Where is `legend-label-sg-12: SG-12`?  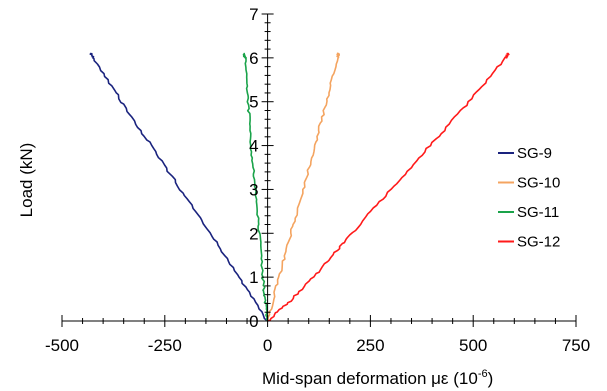 legend-label-sg-12: SG-12 is located at coordinates (538, 242).